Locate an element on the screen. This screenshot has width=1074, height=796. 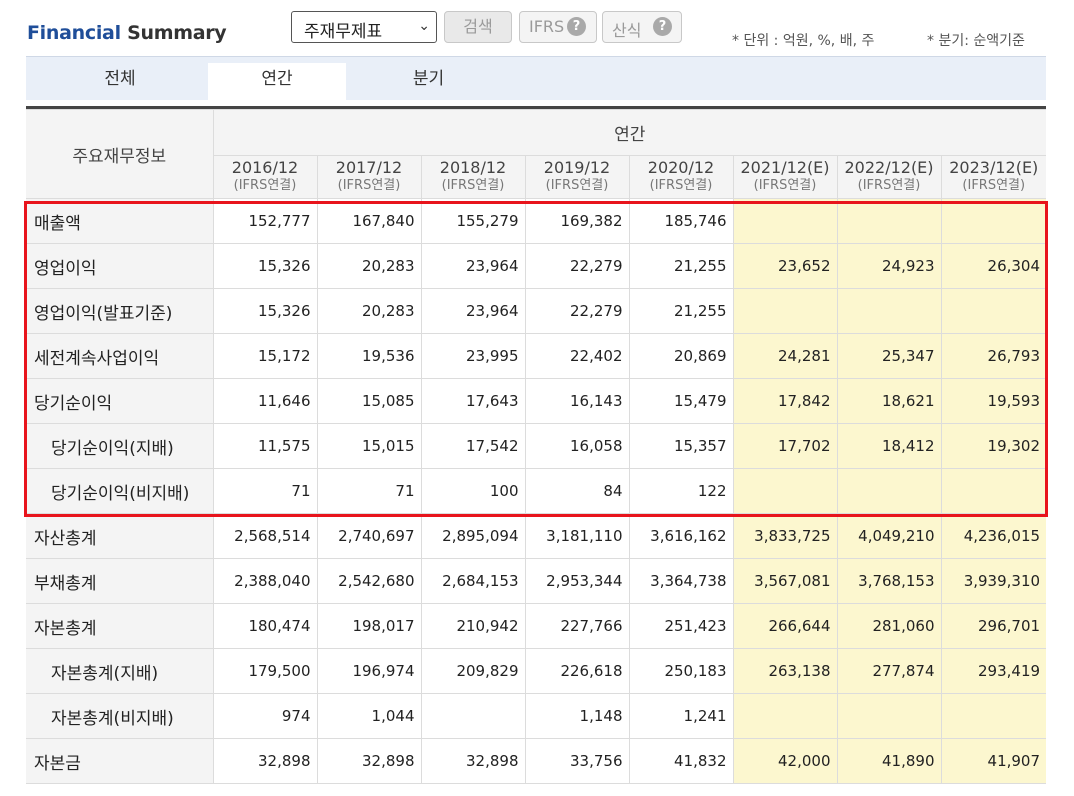
formula-label: 산식 is located at coordinates (627, 30).